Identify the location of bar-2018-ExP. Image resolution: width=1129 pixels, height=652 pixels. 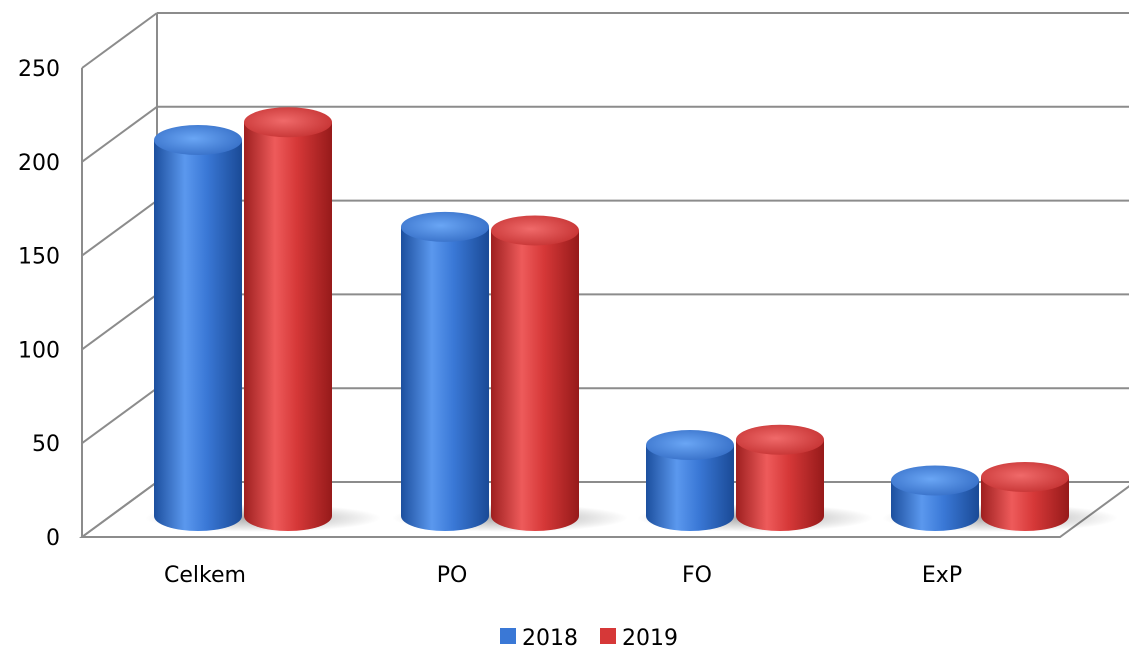
(935, 498).